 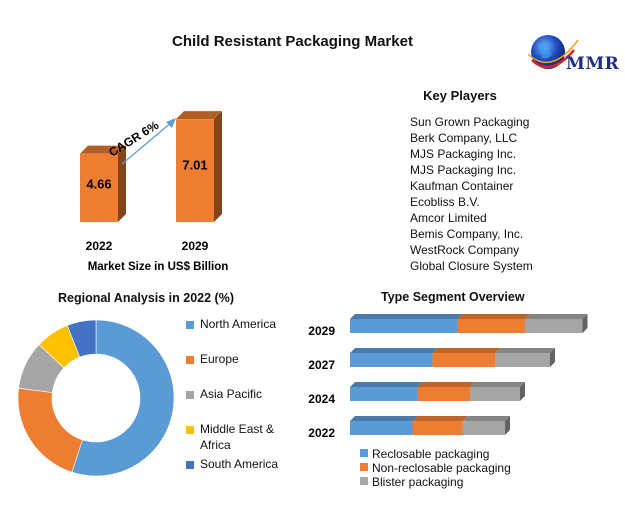 What do you see at coordinates (553, 52) in the screenshot?
I see `globe-icon` at bounding box center [553, 52].